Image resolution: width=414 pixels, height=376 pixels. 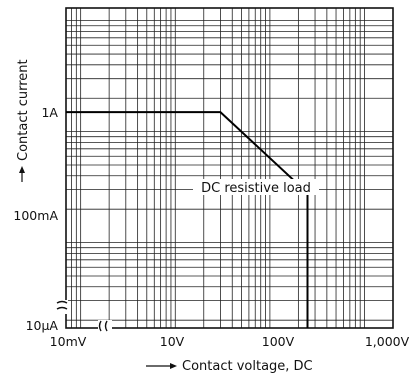 What do you see at coordinates (172, 341) in the screenshot?
I see `x-tick-10v: 10V` at bounding box center [172, 341].